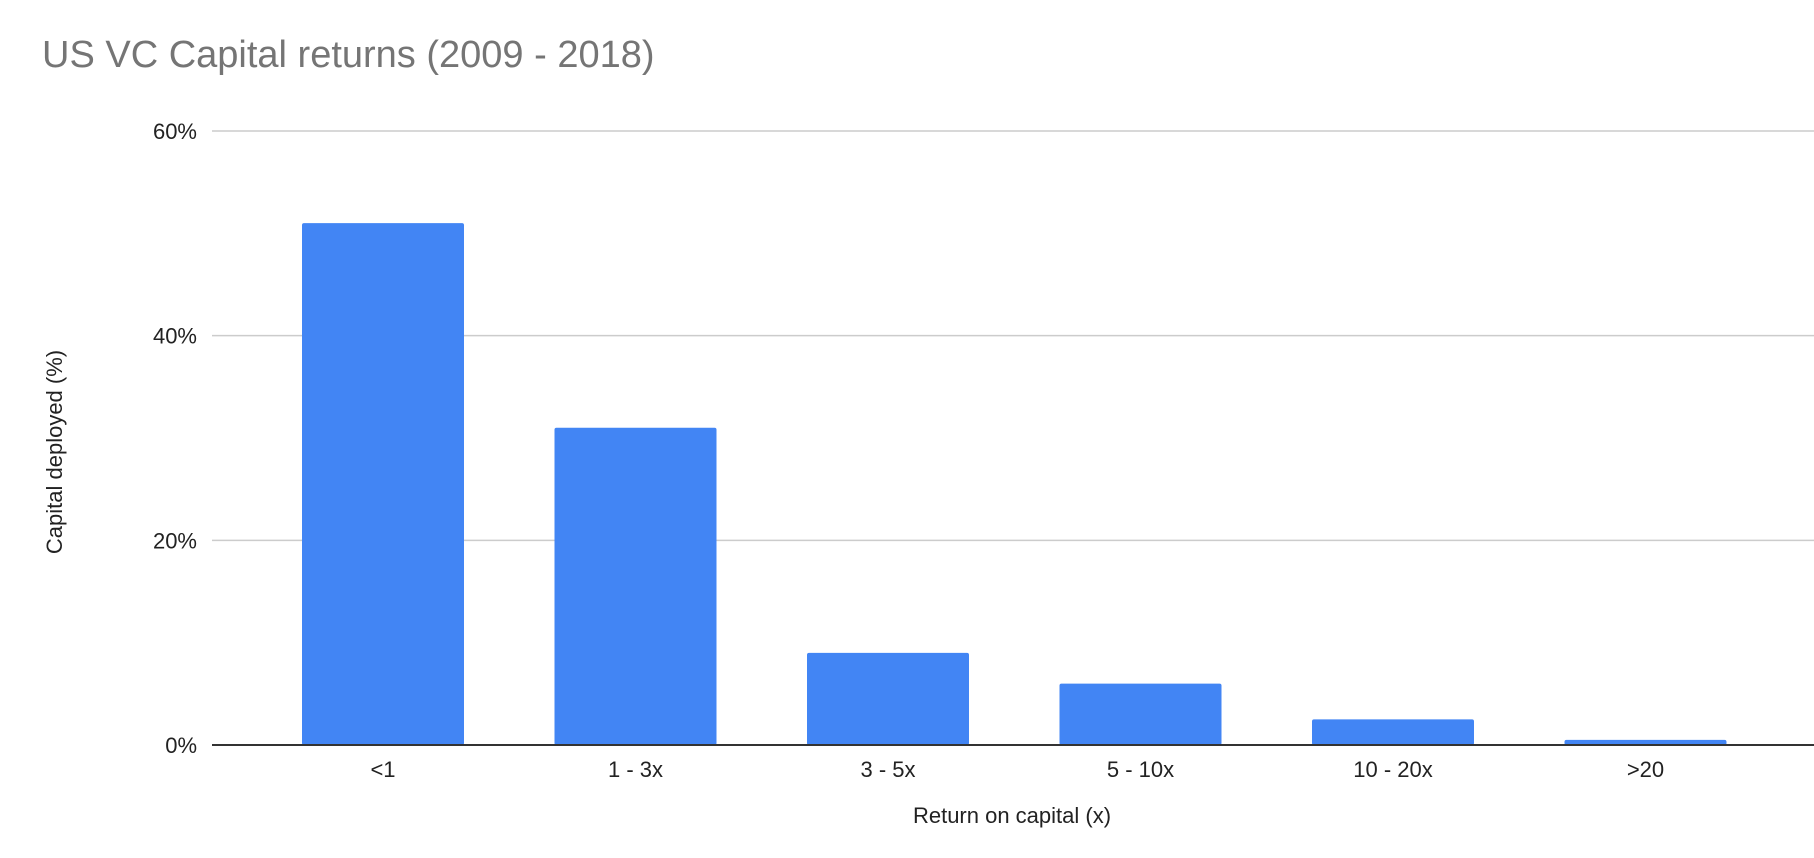 The image size is (1814, 858). Describe the element at coordinates (1017, 769) in the screenshot. I see `x-axis-ticks: <1 1 - 3x 3 - 5x 5 - 10x 10 - 20x >20` at that location.